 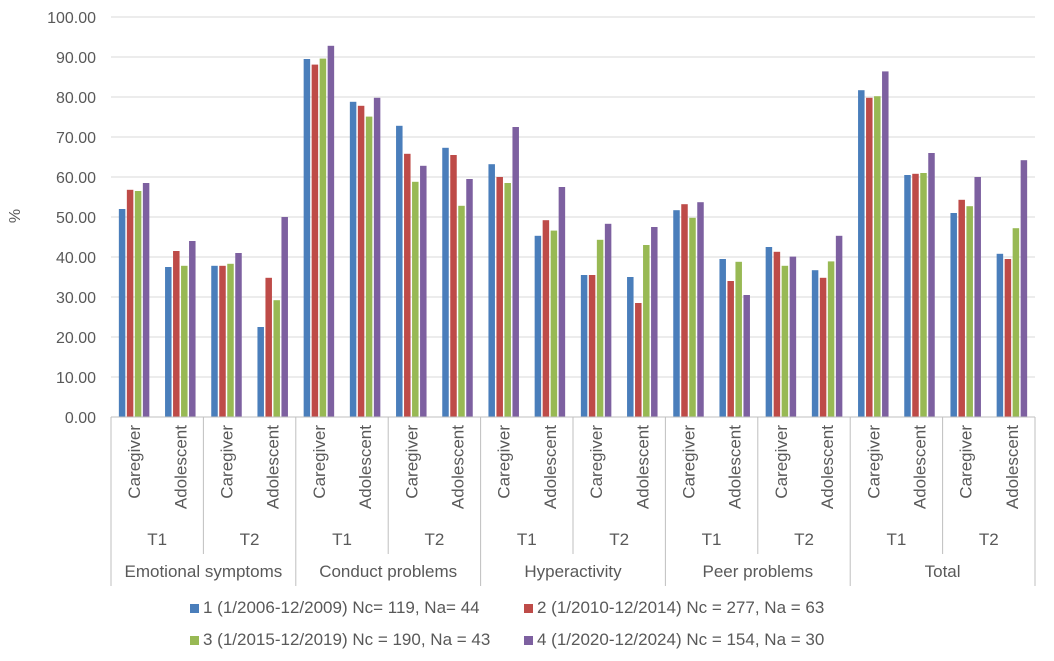 What do you see at coordinates (340, 640) in the screenshot?
I see `legend-item: 3 (1/2015-12/2019) Nc = 190, Na = 43` at bounding box center [340, 640].